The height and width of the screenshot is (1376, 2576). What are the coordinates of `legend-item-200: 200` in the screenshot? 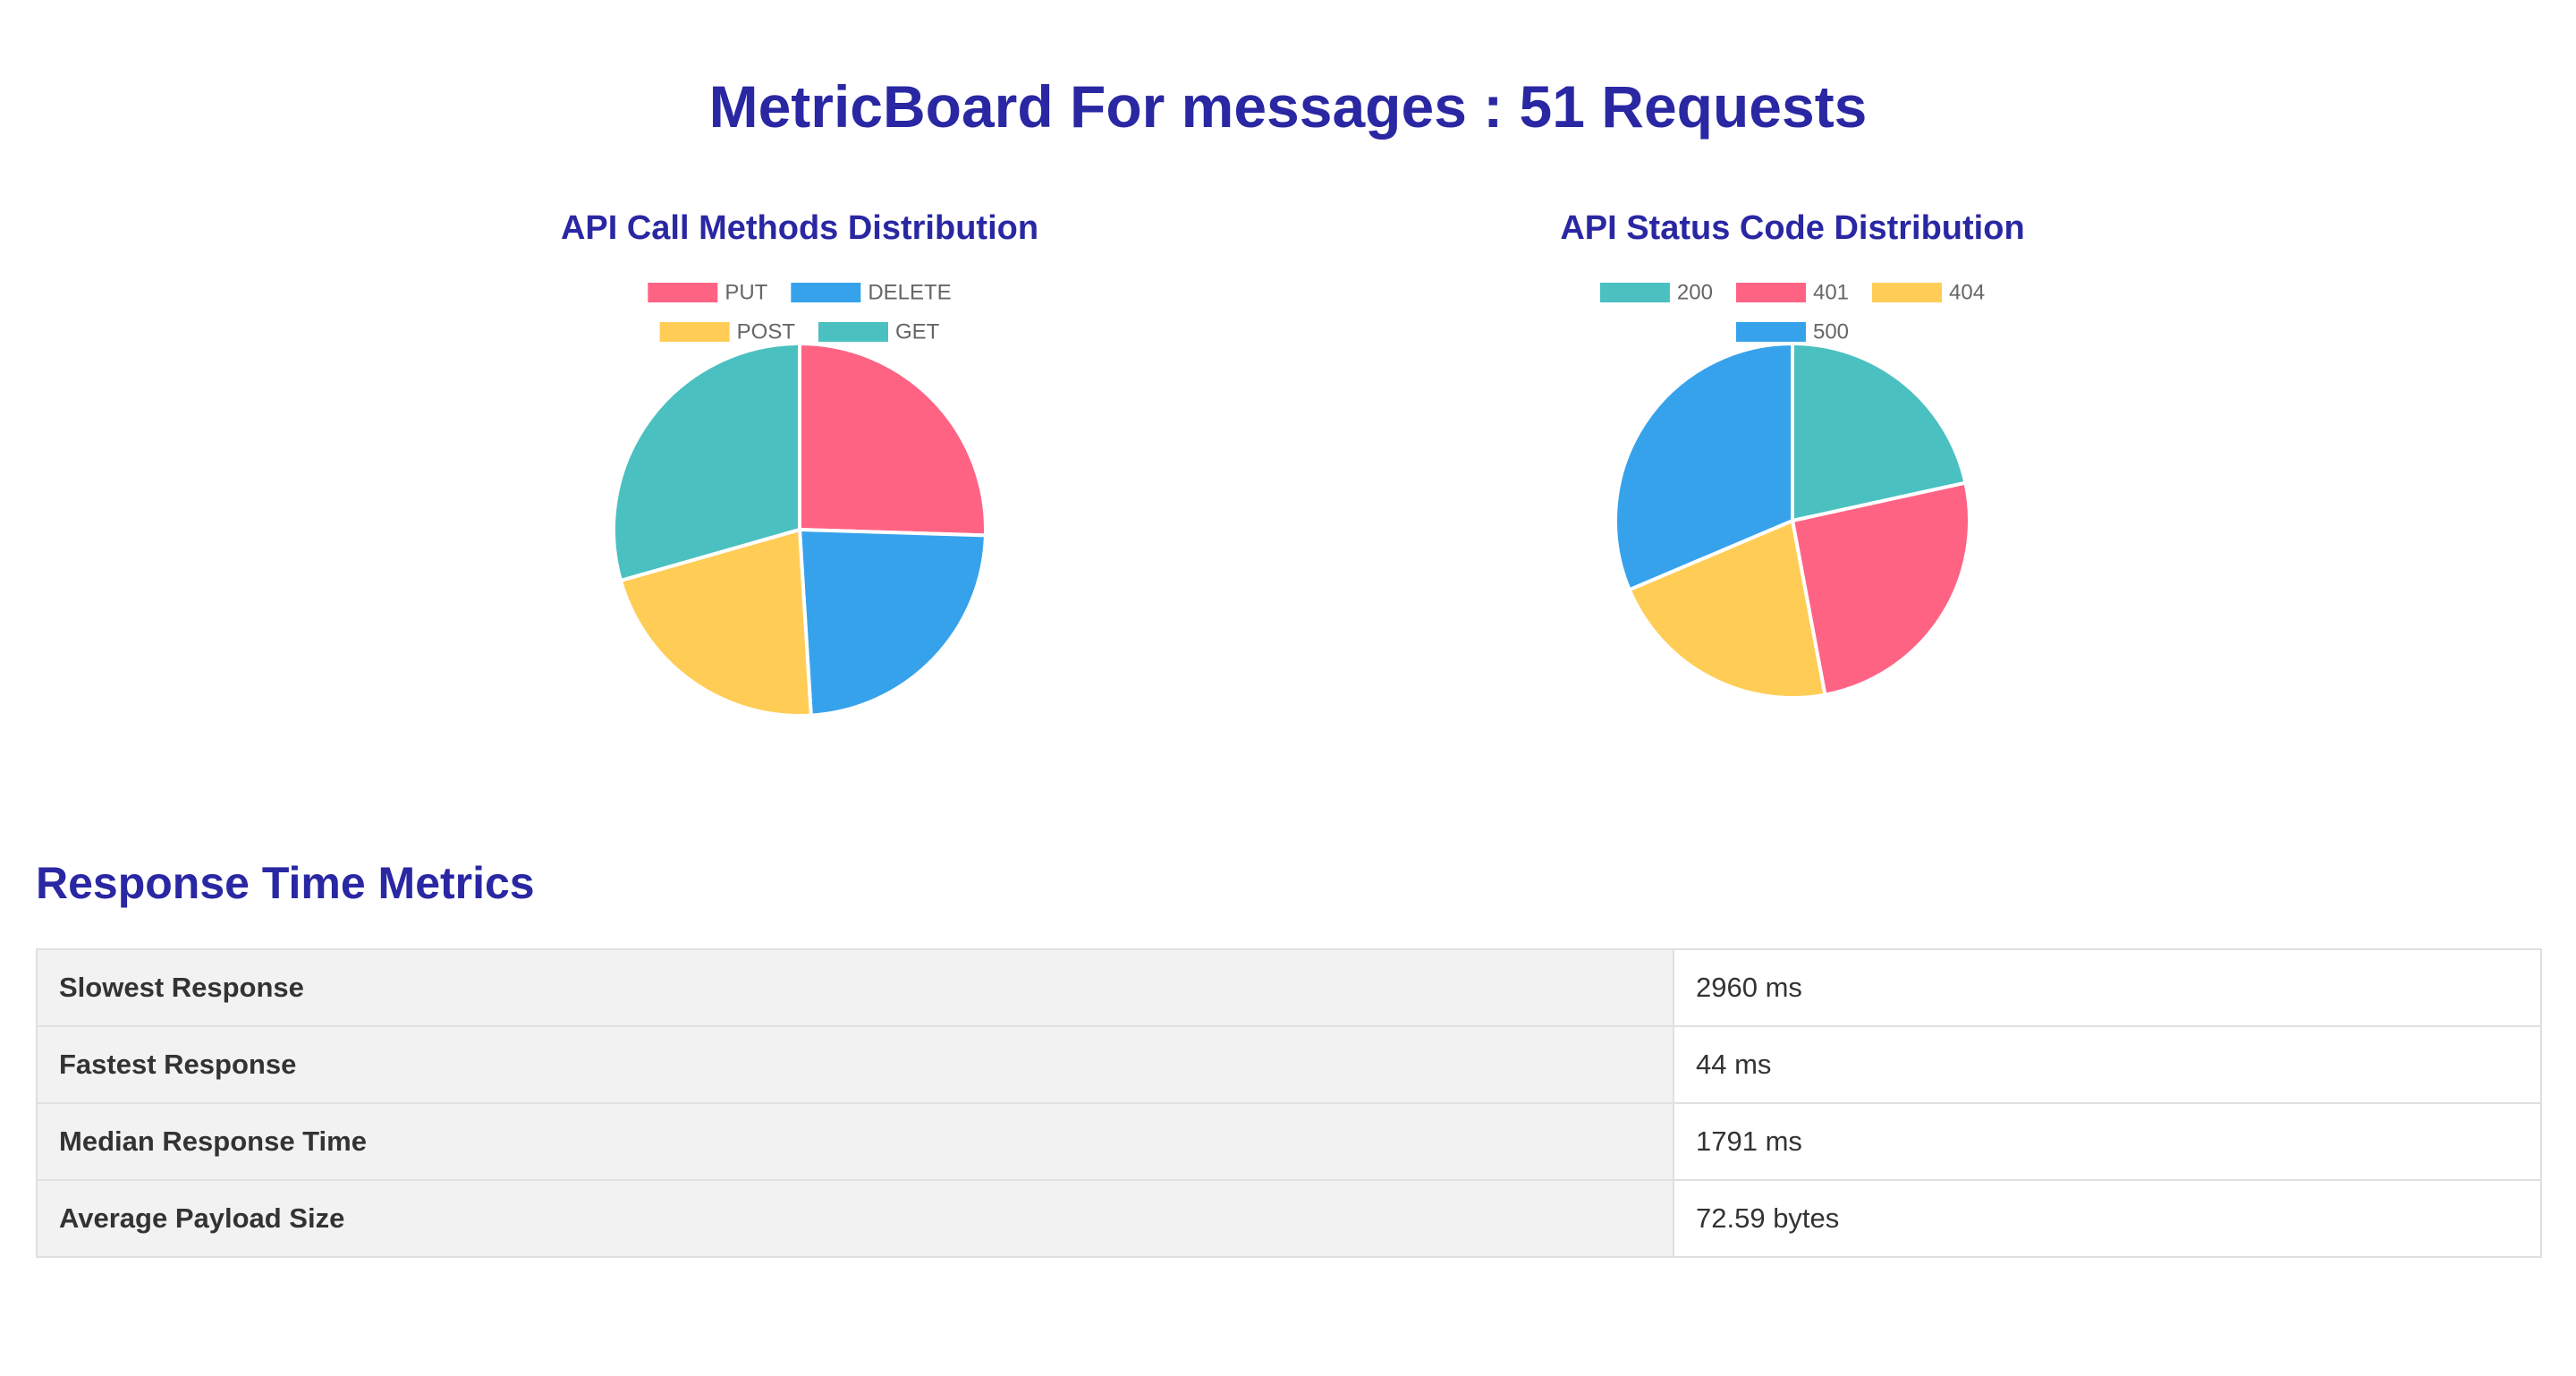 It's located at (1656, 293).